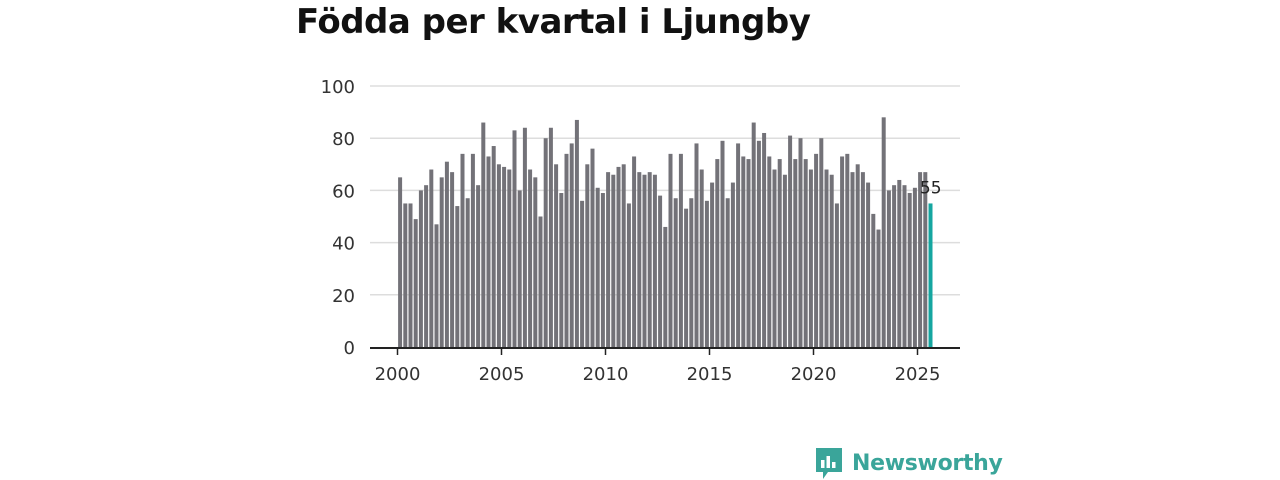 Image resolution: width=1280 pixels, height=480 pixels. What do you see at coordinates (829, 463) in the screenshot?
I see `bar-chart-logo-icon` at bounding box center [829, 463].